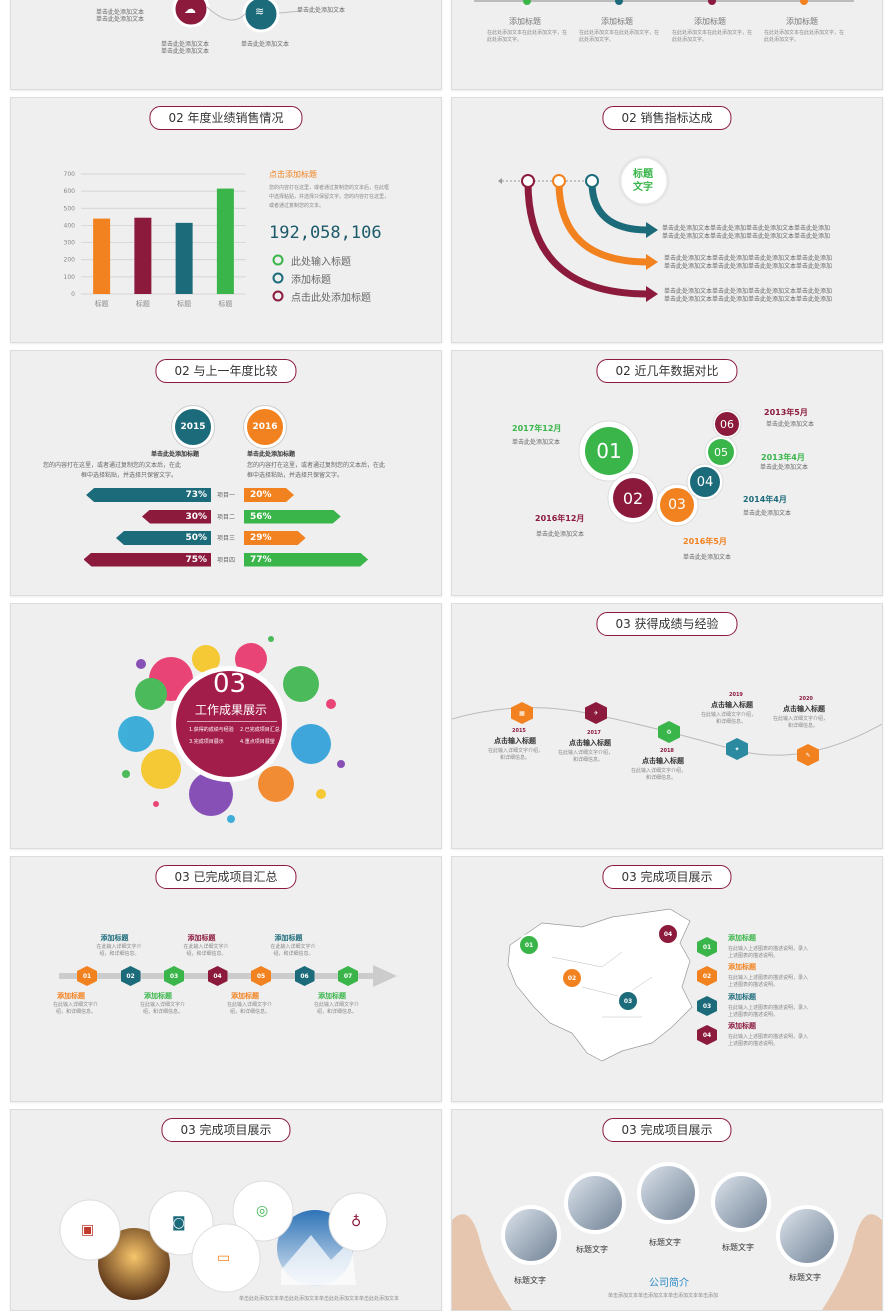 The width and height of the screenshot is (892, 1311). I want to click on s2-heading: 点击添加标题, so click(293, 174).